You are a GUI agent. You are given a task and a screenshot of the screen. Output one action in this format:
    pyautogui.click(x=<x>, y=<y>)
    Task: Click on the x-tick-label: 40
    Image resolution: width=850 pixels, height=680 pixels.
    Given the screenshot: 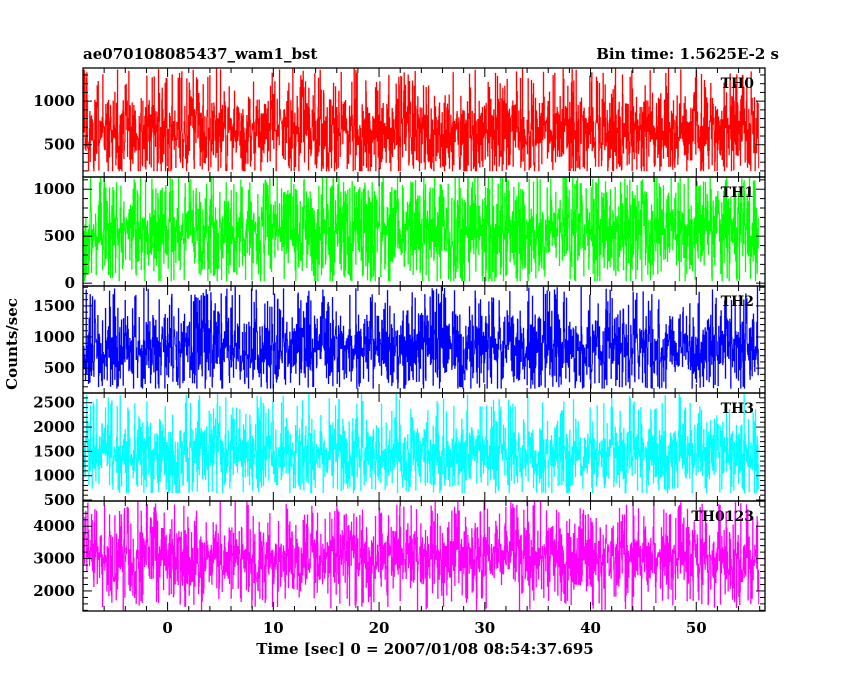 What is the action you would take?
    pyautogui.click(x=590, y=628)
    